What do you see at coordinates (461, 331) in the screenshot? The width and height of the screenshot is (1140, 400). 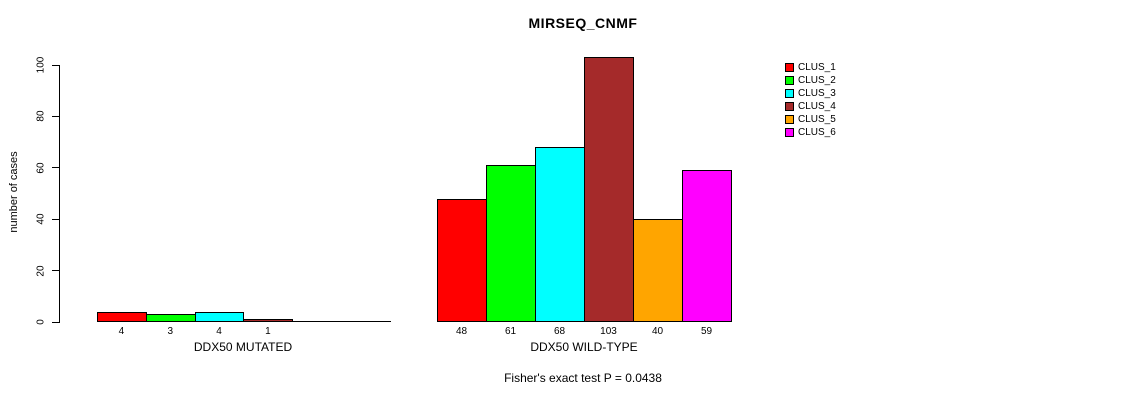 I see `bar-value-label: 48` at bounding box center [461, 331].